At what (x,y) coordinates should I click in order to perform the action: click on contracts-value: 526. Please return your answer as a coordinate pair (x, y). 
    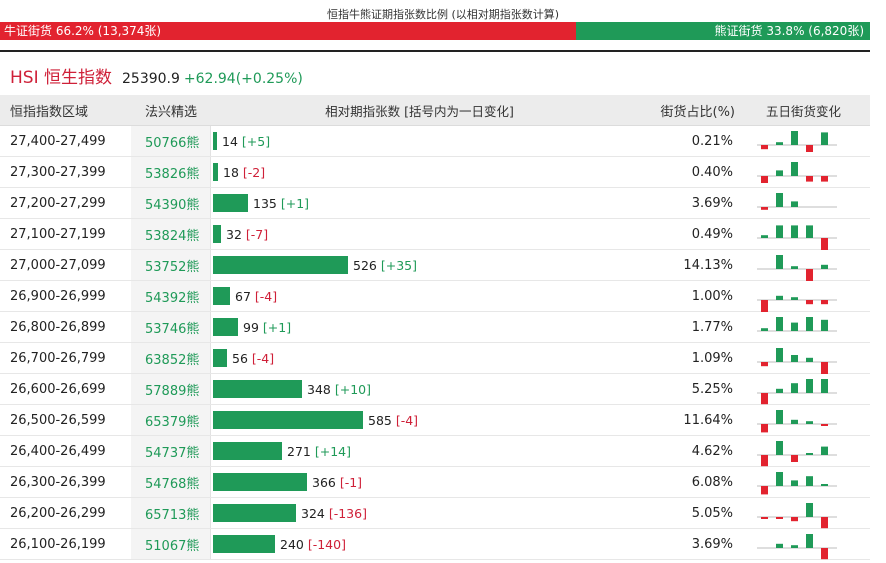
    Looking at the image, I should click on (367, 265).